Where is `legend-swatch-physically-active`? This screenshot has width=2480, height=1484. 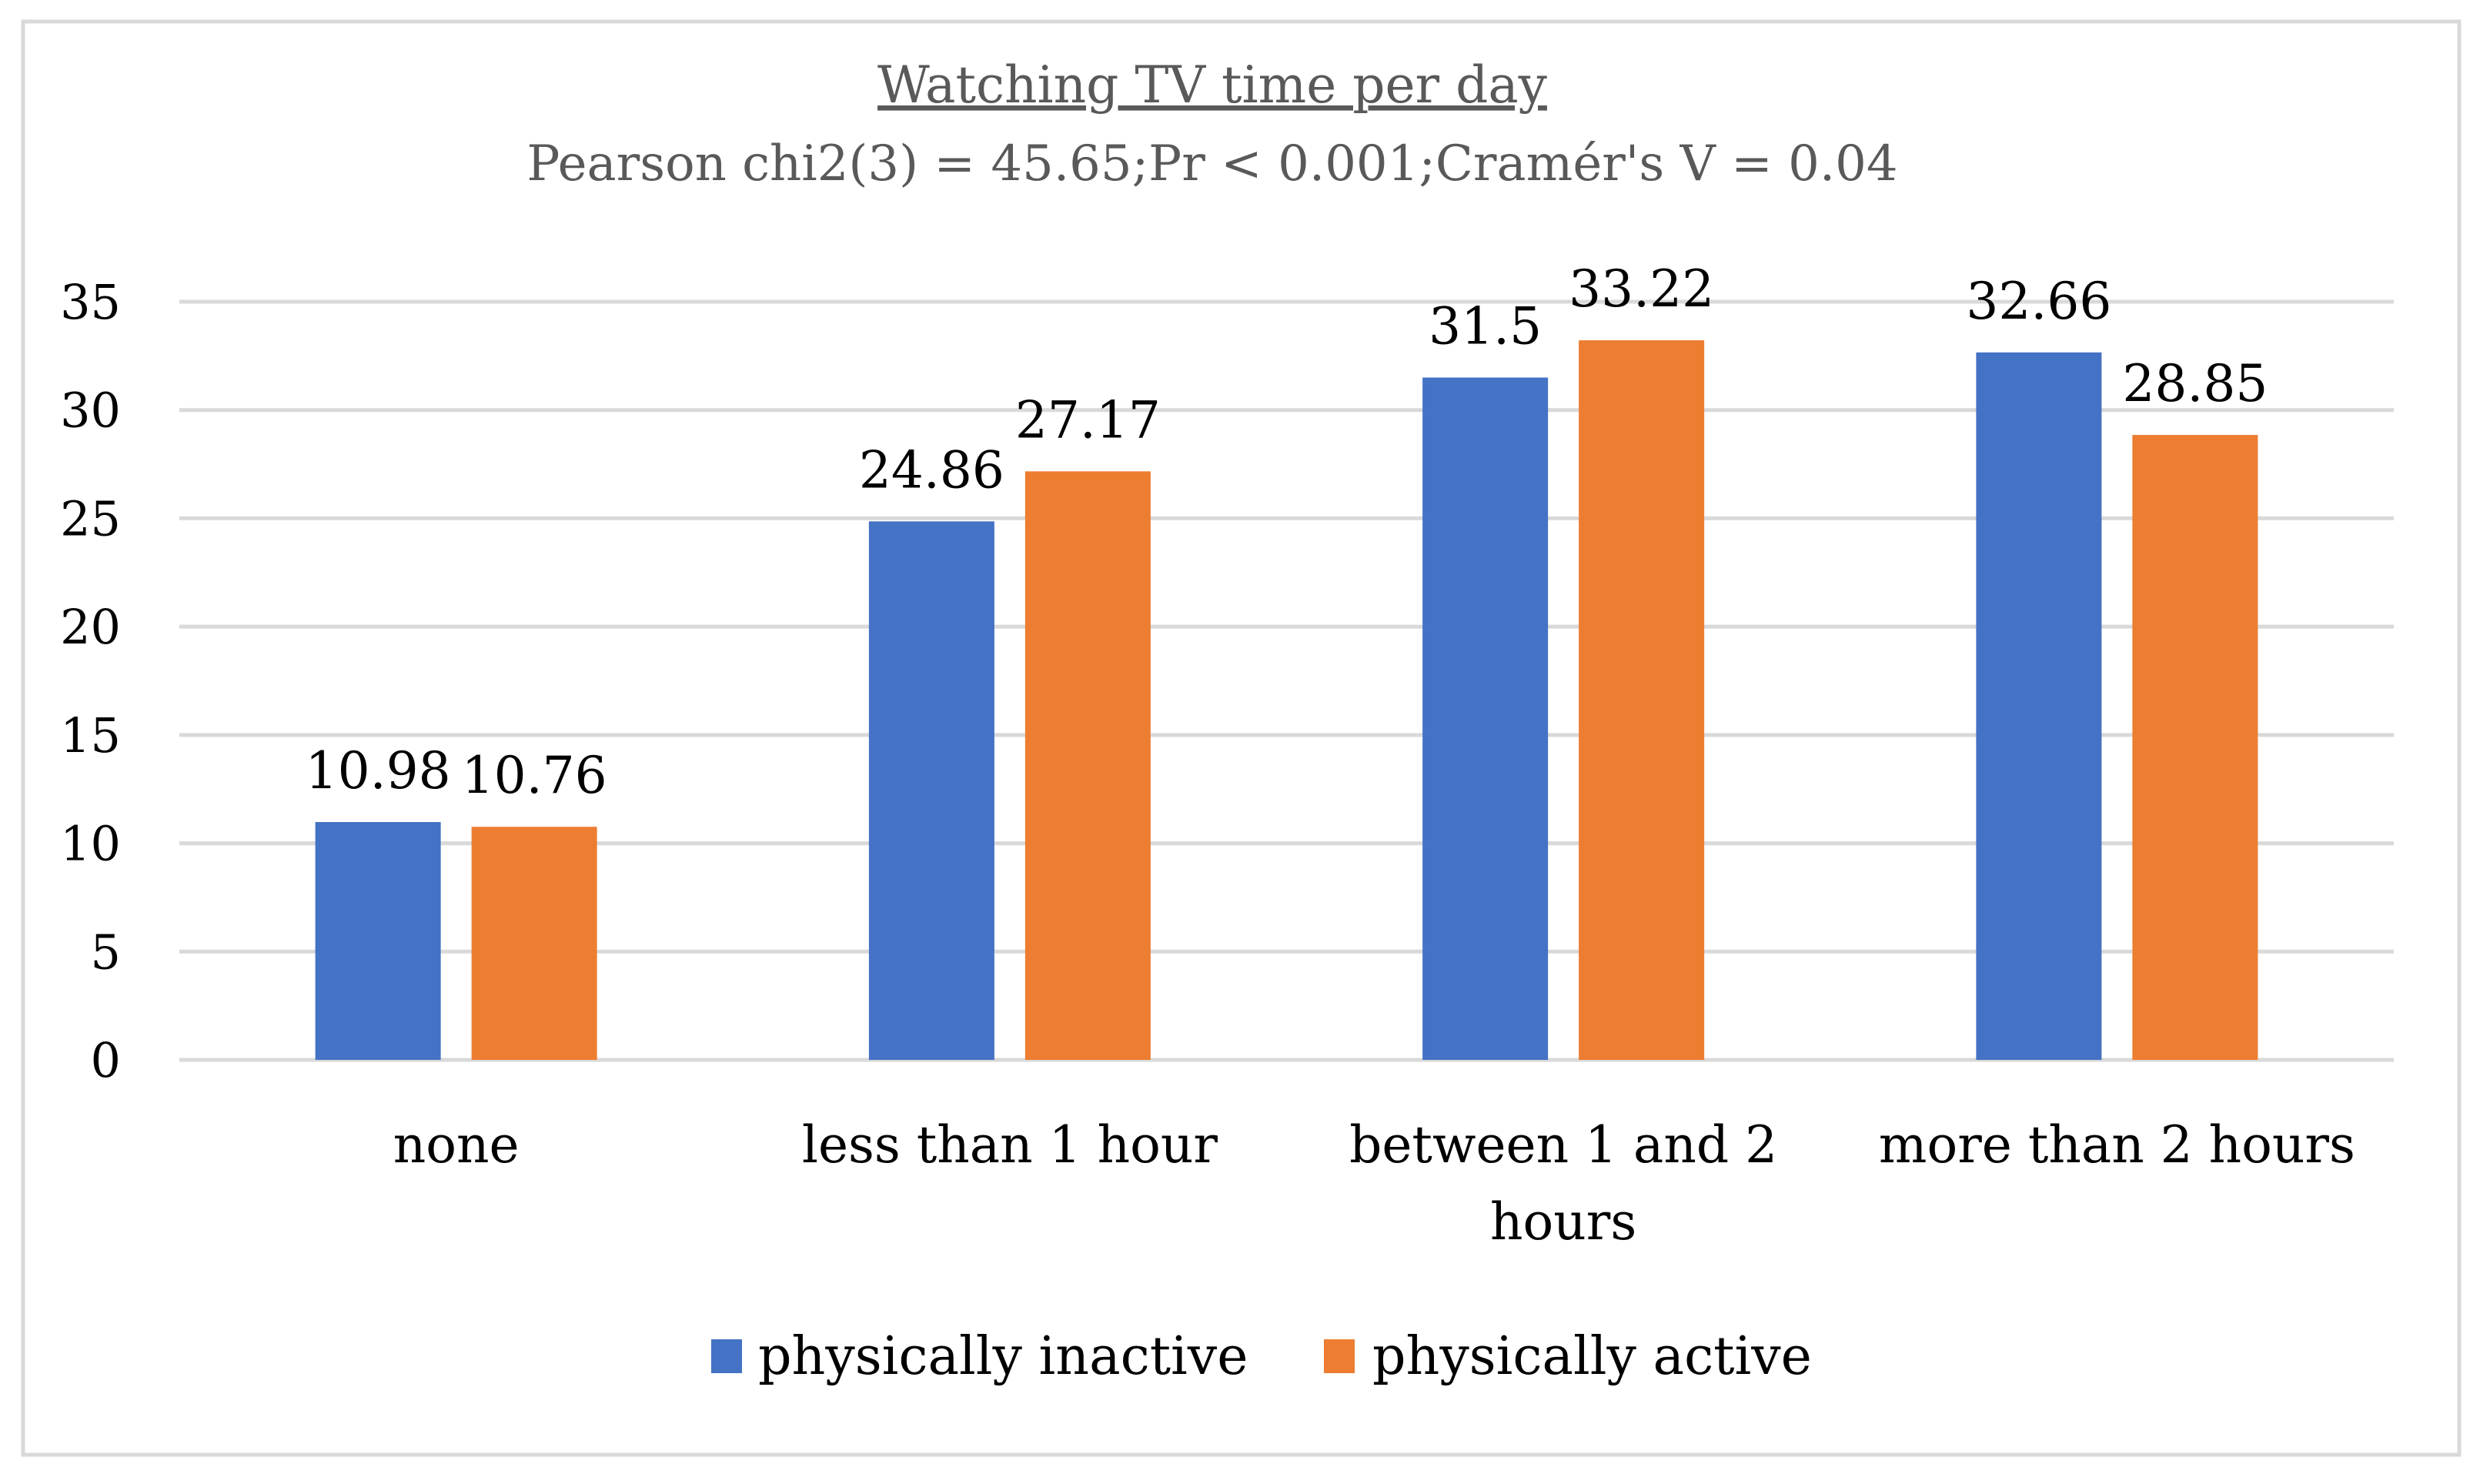
legend-swatch-physically-active is located at coordinates (1339, 1356).